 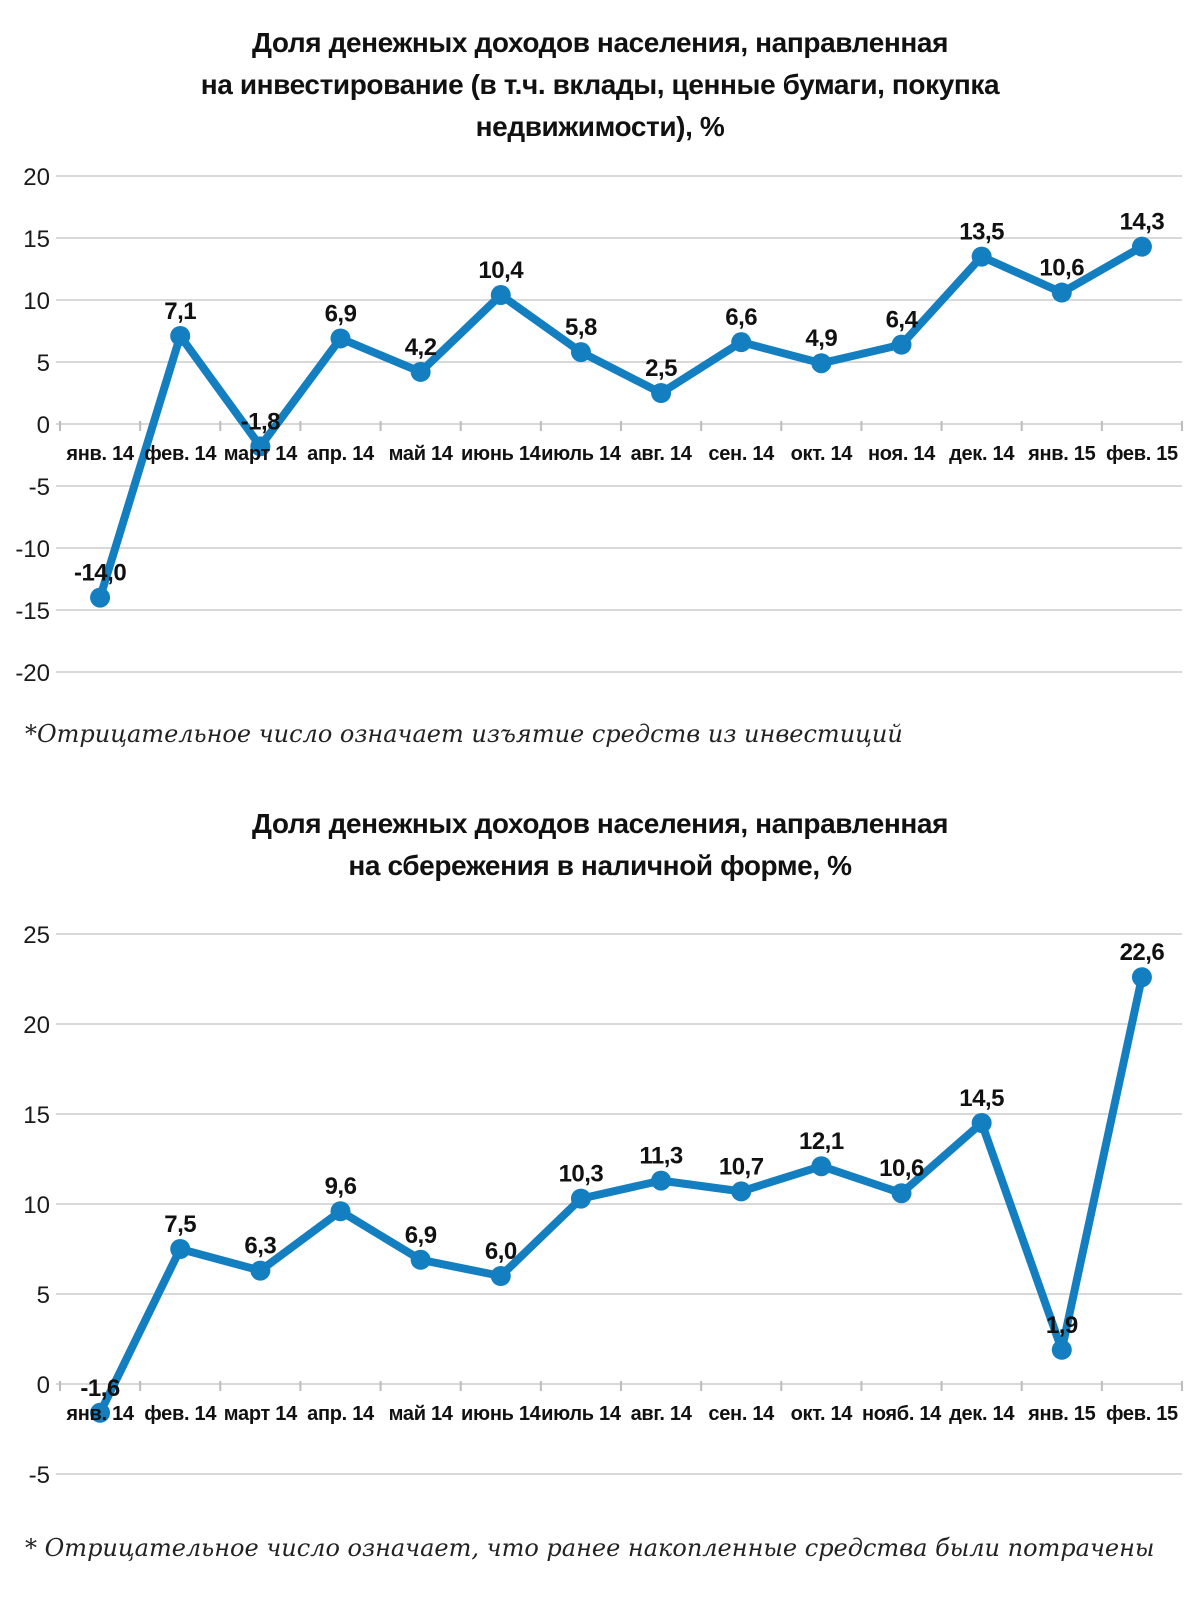 What do you see at coordinates (39, 487) in the screenshot?
I see `y-axis-tick-label: -5` at bounding box center [39, 487].